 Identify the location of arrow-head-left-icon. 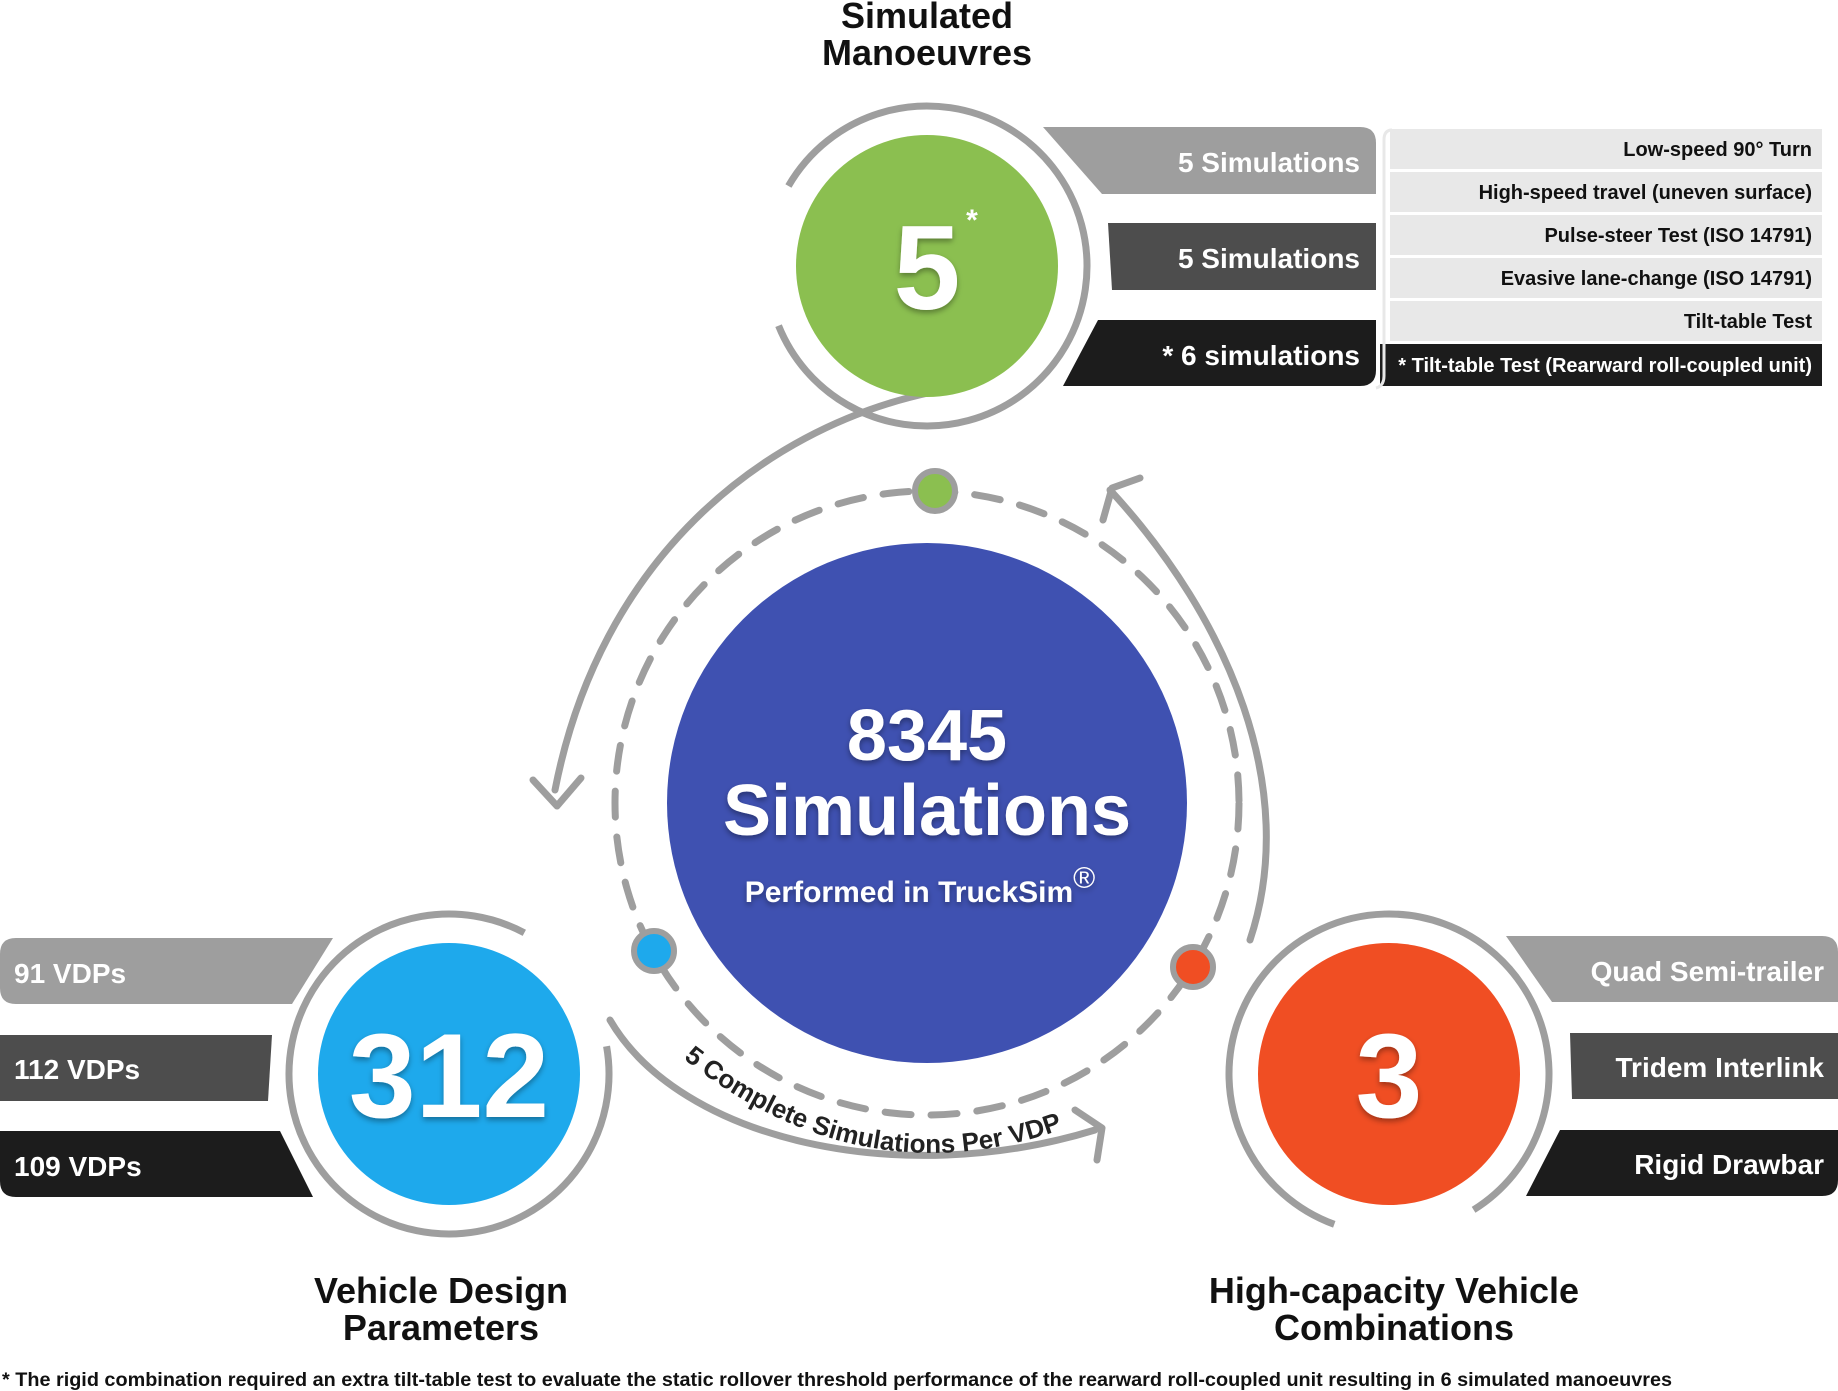
(557, 792).